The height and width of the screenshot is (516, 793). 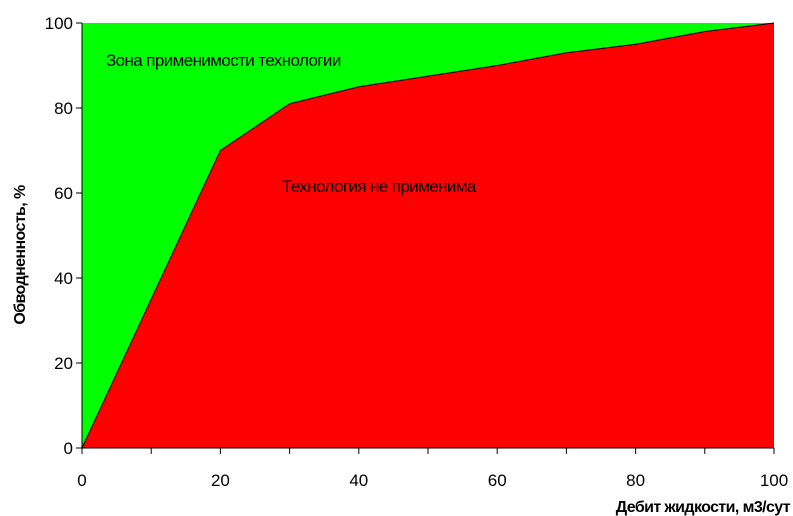 What do you see at coordinates (81, 480) in the screenshot?
I see `x-tick-label: 0` at bounding box center [81, 480].